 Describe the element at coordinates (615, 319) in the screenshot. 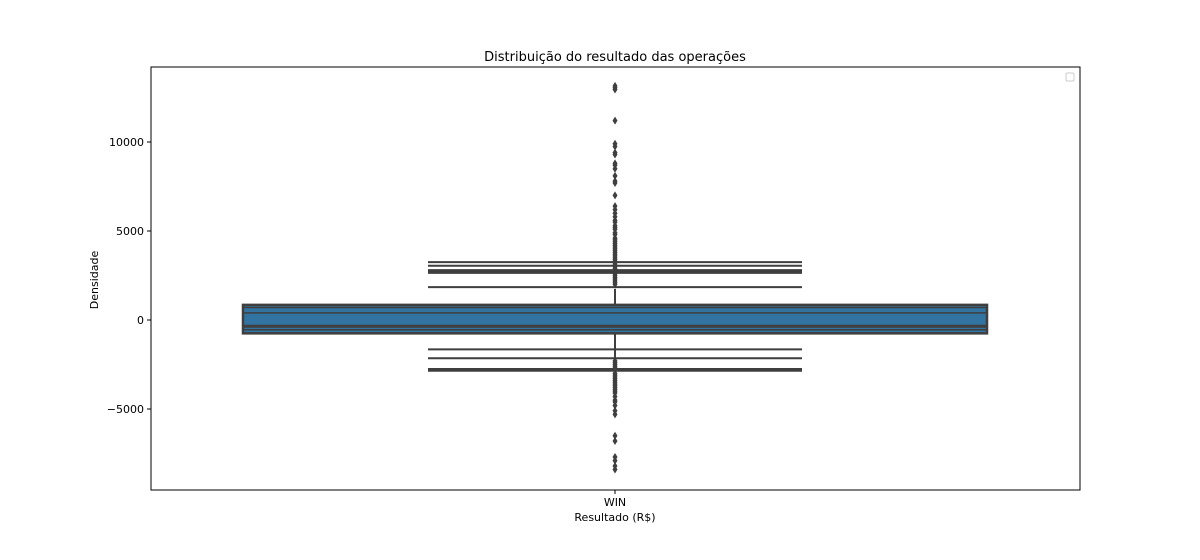

I see `iqr-box` at that location.